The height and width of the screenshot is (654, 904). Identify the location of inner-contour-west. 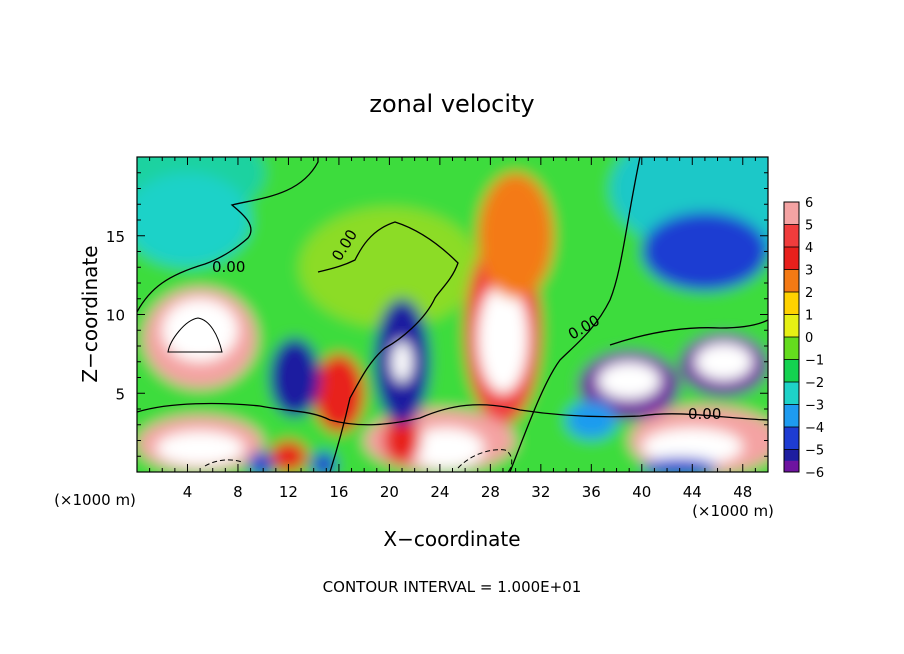
(195, 335).